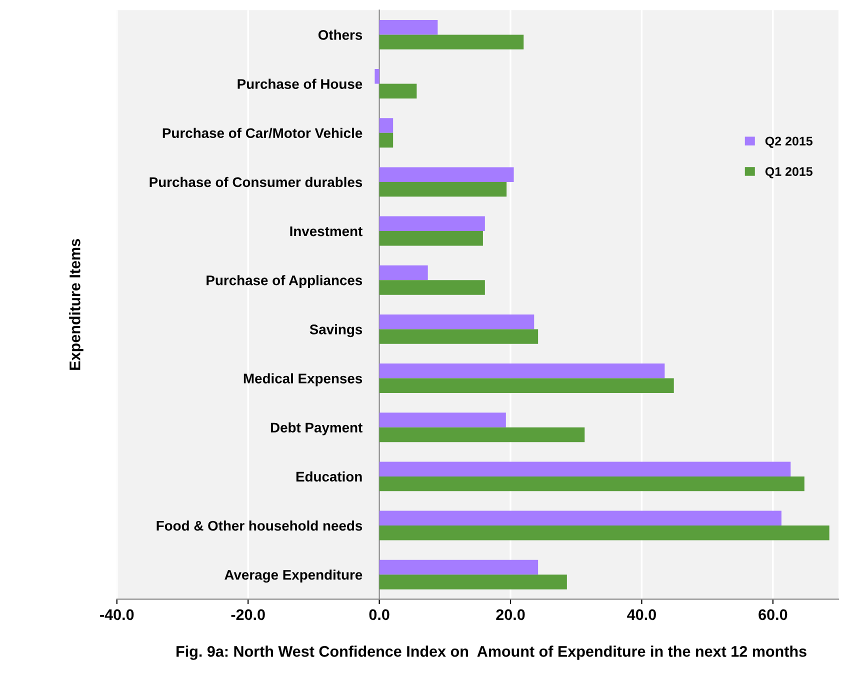 The image size is (847, 677). What do you see at coordinates (284, 281) in the screenshot?
I see `y-tick-label: Purchase of Appliances` at bounding box center [284, 281].